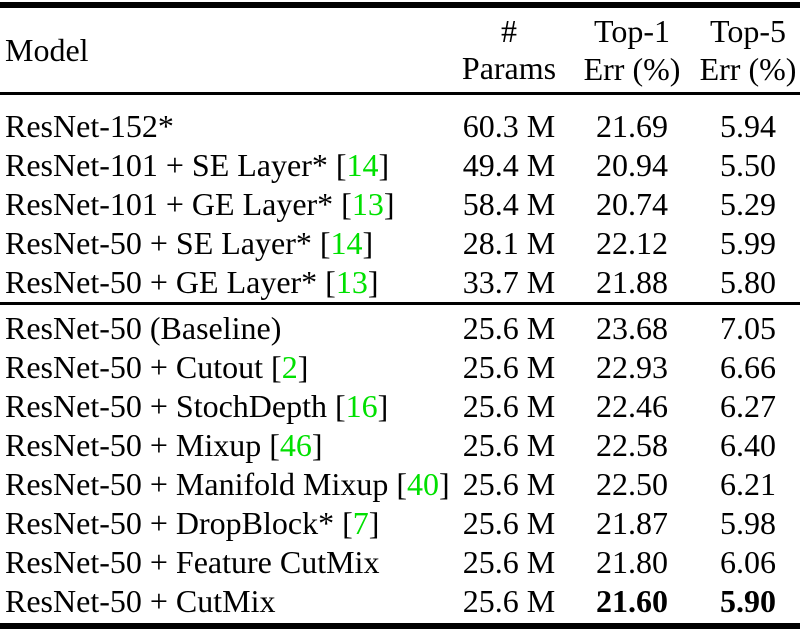  I want to click on model-cell: ResNet-101 + GE Layer* [13], so click(225, 204).